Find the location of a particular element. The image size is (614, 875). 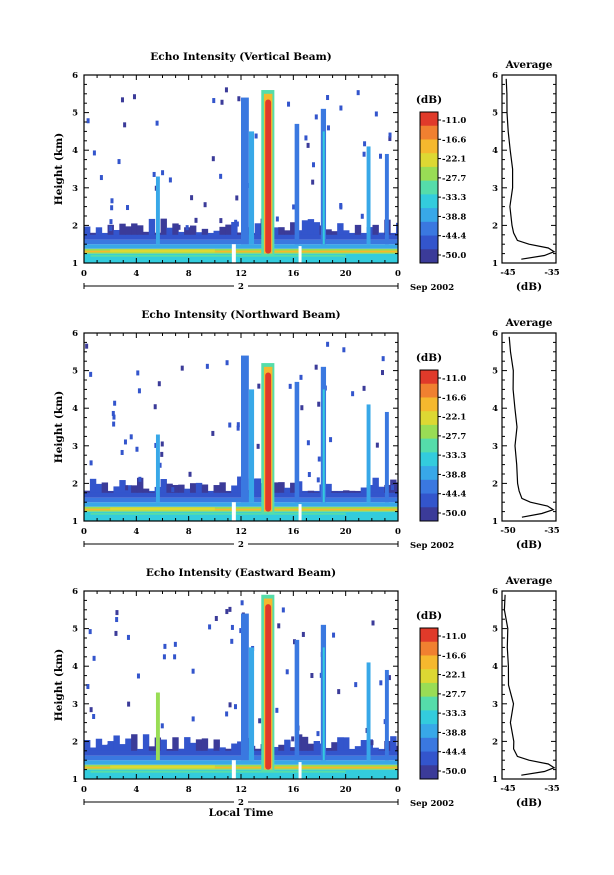

y-tick-label: 3 is located at coordinates (75, 705).